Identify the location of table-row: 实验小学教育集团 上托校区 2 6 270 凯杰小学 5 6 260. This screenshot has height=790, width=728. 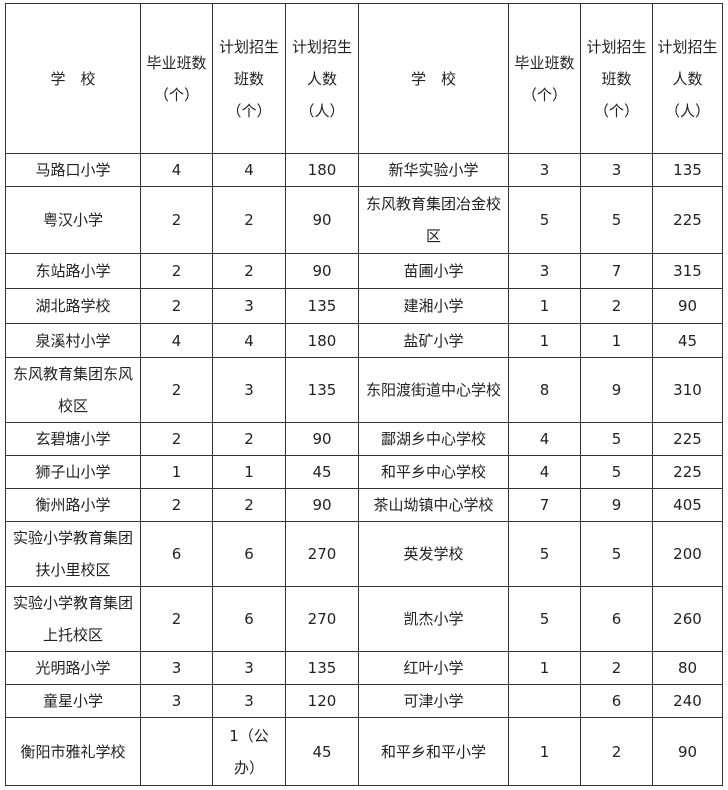
(364, 619).